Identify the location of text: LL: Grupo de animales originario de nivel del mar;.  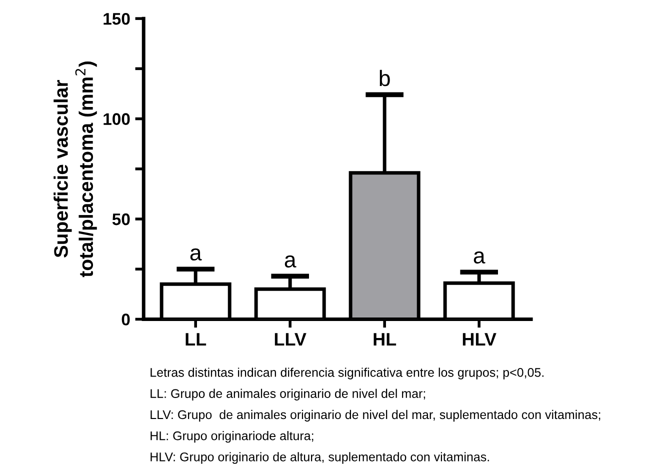
(288, 394).